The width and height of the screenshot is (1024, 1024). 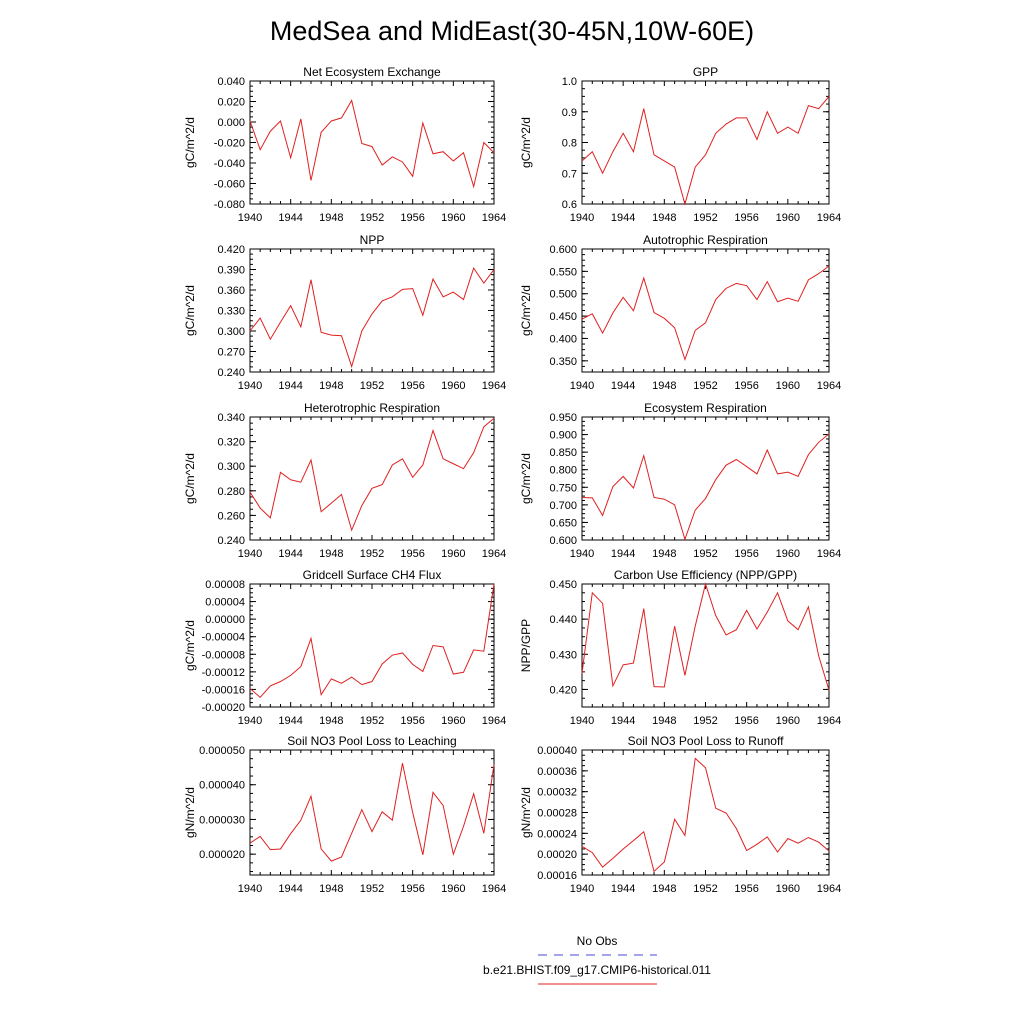 What do you see at coordinates (231, 103) in the screenshot?
I see `y-tick-label: 0.020` at bounding box center [231, 103].